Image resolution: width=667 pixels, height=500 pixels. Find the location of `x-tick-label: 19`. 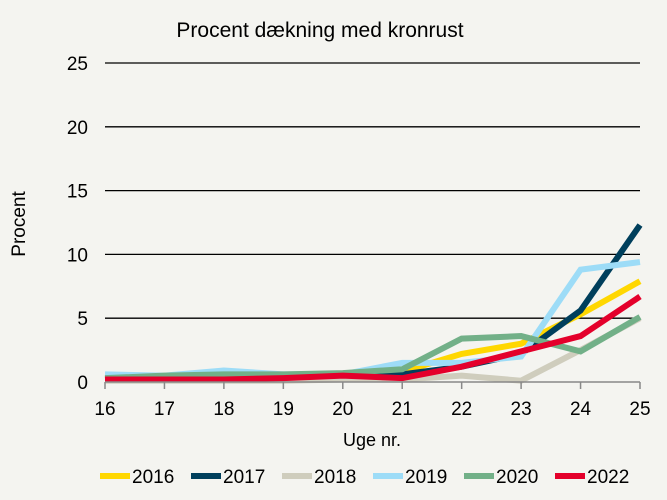

x-tick-label: 19 is located at coordinates (283, 409).